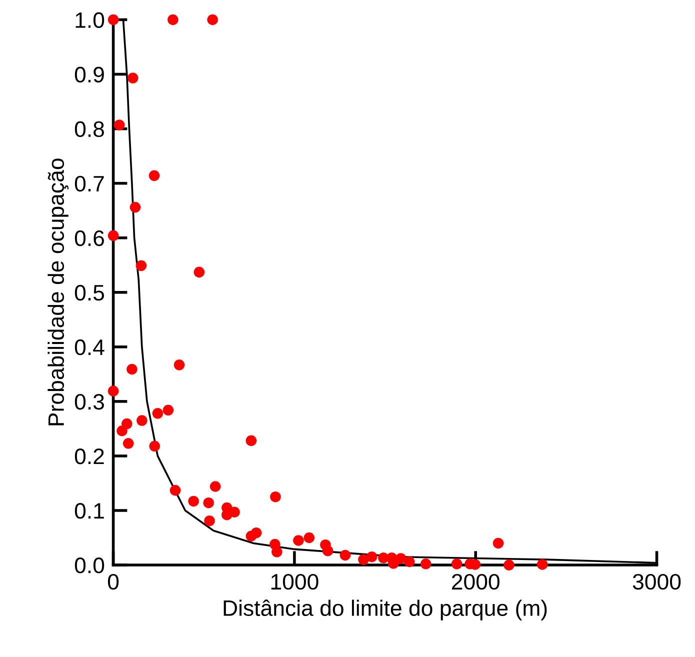 The width and height of the screenshot is (695, 657). What do you see at coordinates (476, 582) in the screenshot?
I see `x-tick-label: 2000` at bounding box center [476, 582].